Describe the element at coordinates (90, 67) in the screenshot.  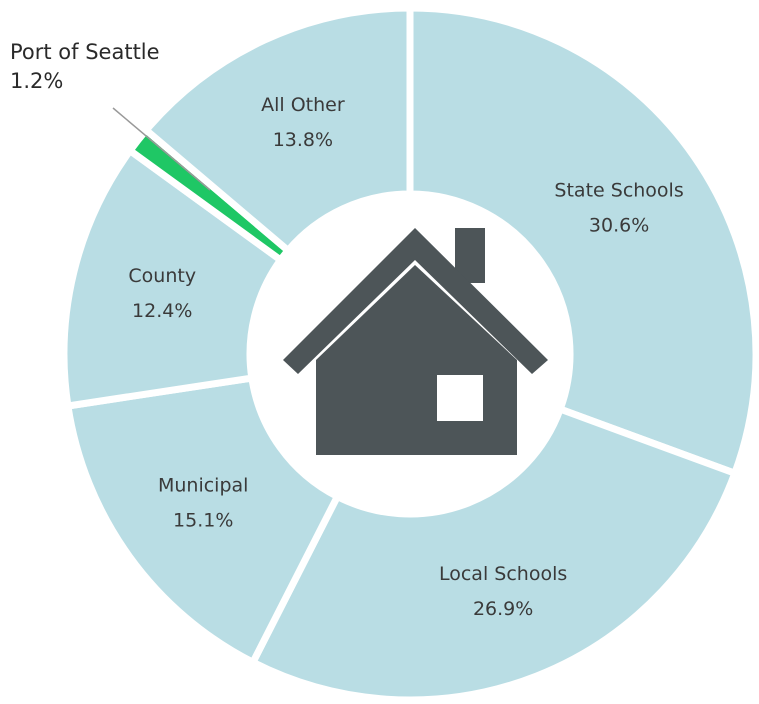
I see `port-label: Port of Seattle 1.2%` at that location.